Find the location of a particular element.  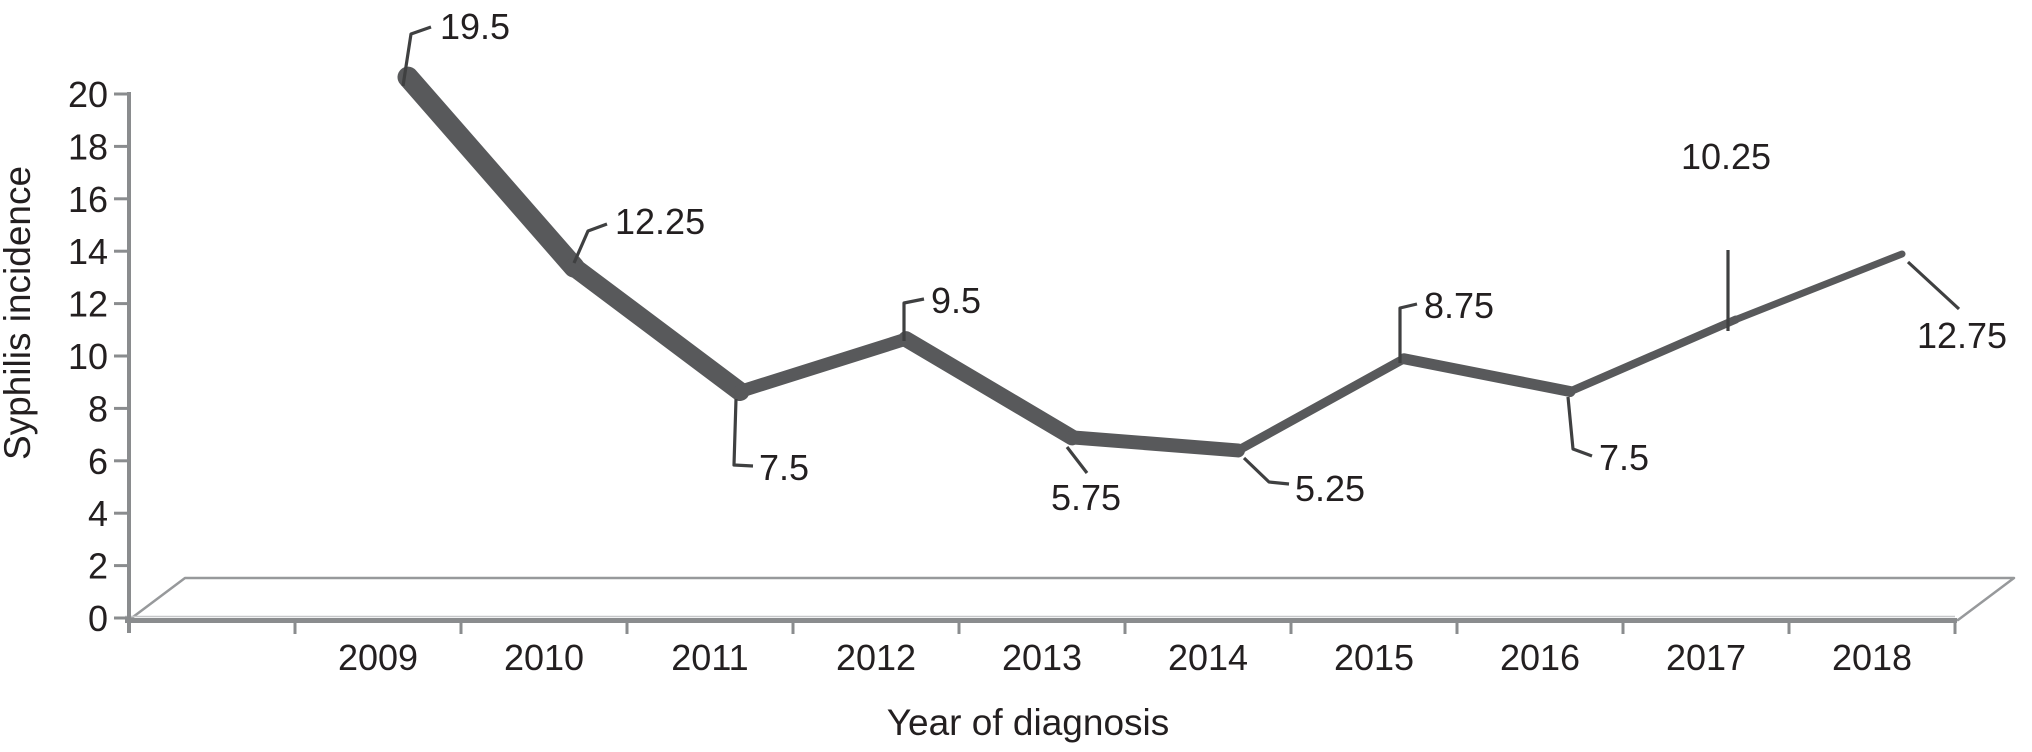

y-tick-label: 2 is located at coordinates (98, 566).